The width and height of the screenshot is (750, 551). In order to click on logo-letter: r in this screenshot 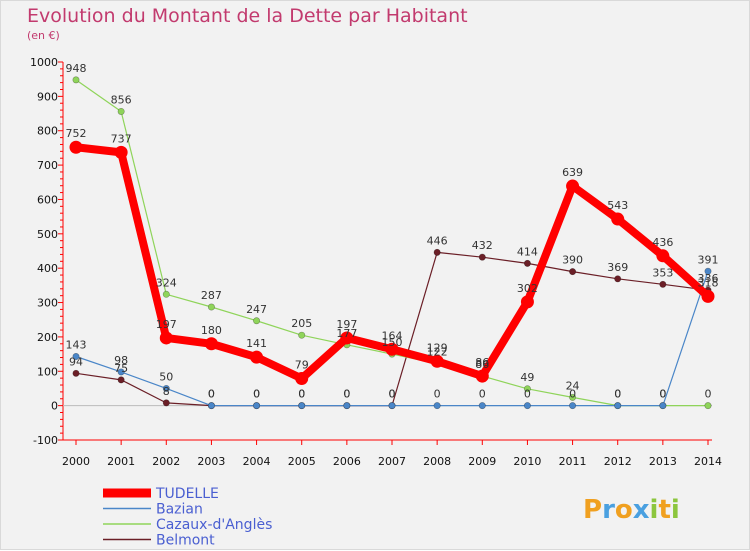, I will do `click(608, 510)`.